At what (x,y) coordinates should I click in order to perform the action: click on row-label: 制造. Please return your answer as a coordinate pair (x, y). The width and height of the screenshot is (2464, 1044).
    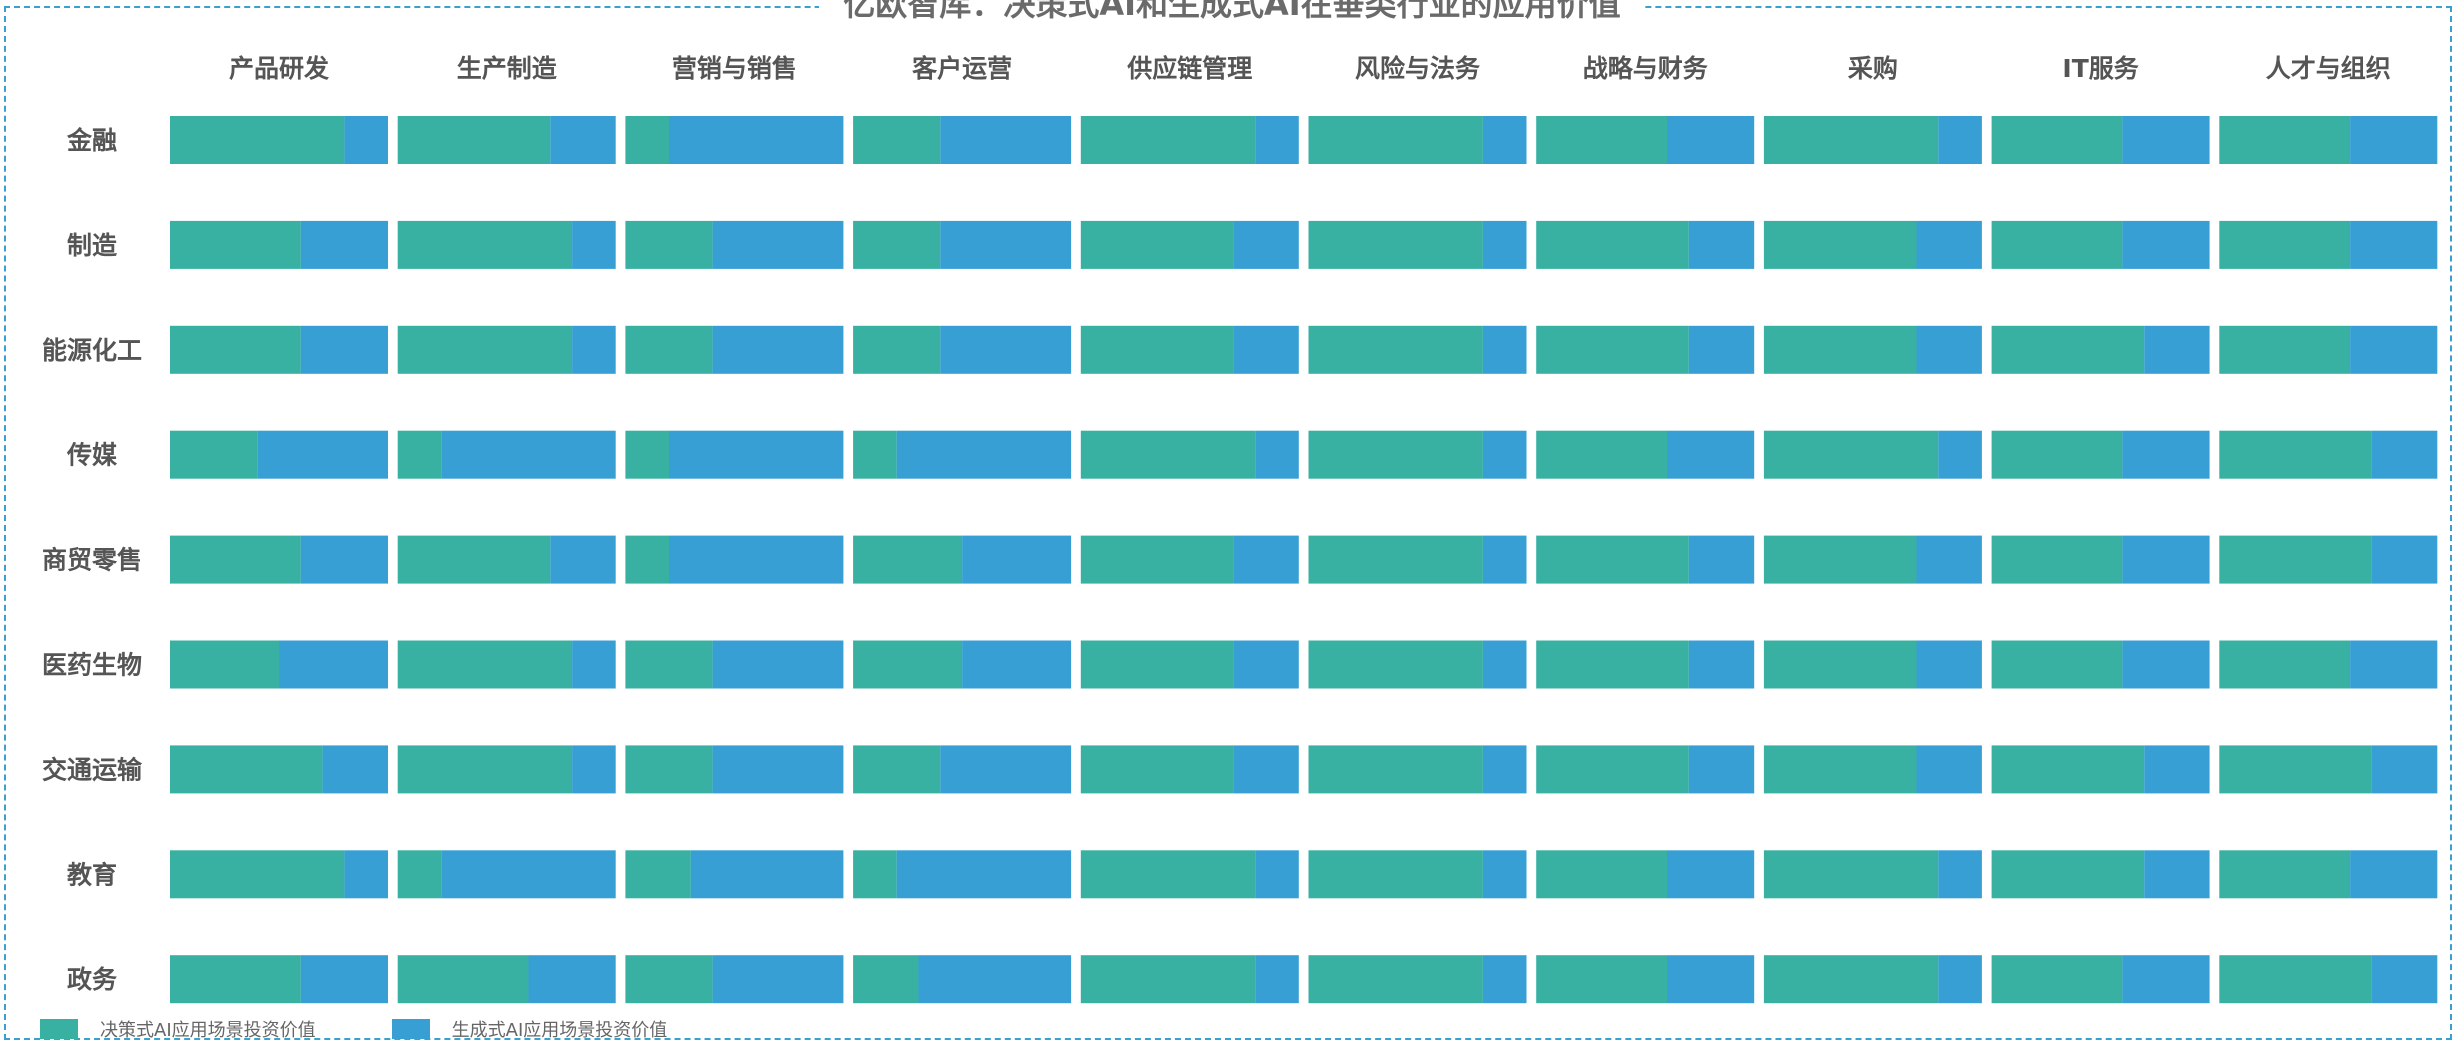
    Looking at the image, I should click on (92, 245).